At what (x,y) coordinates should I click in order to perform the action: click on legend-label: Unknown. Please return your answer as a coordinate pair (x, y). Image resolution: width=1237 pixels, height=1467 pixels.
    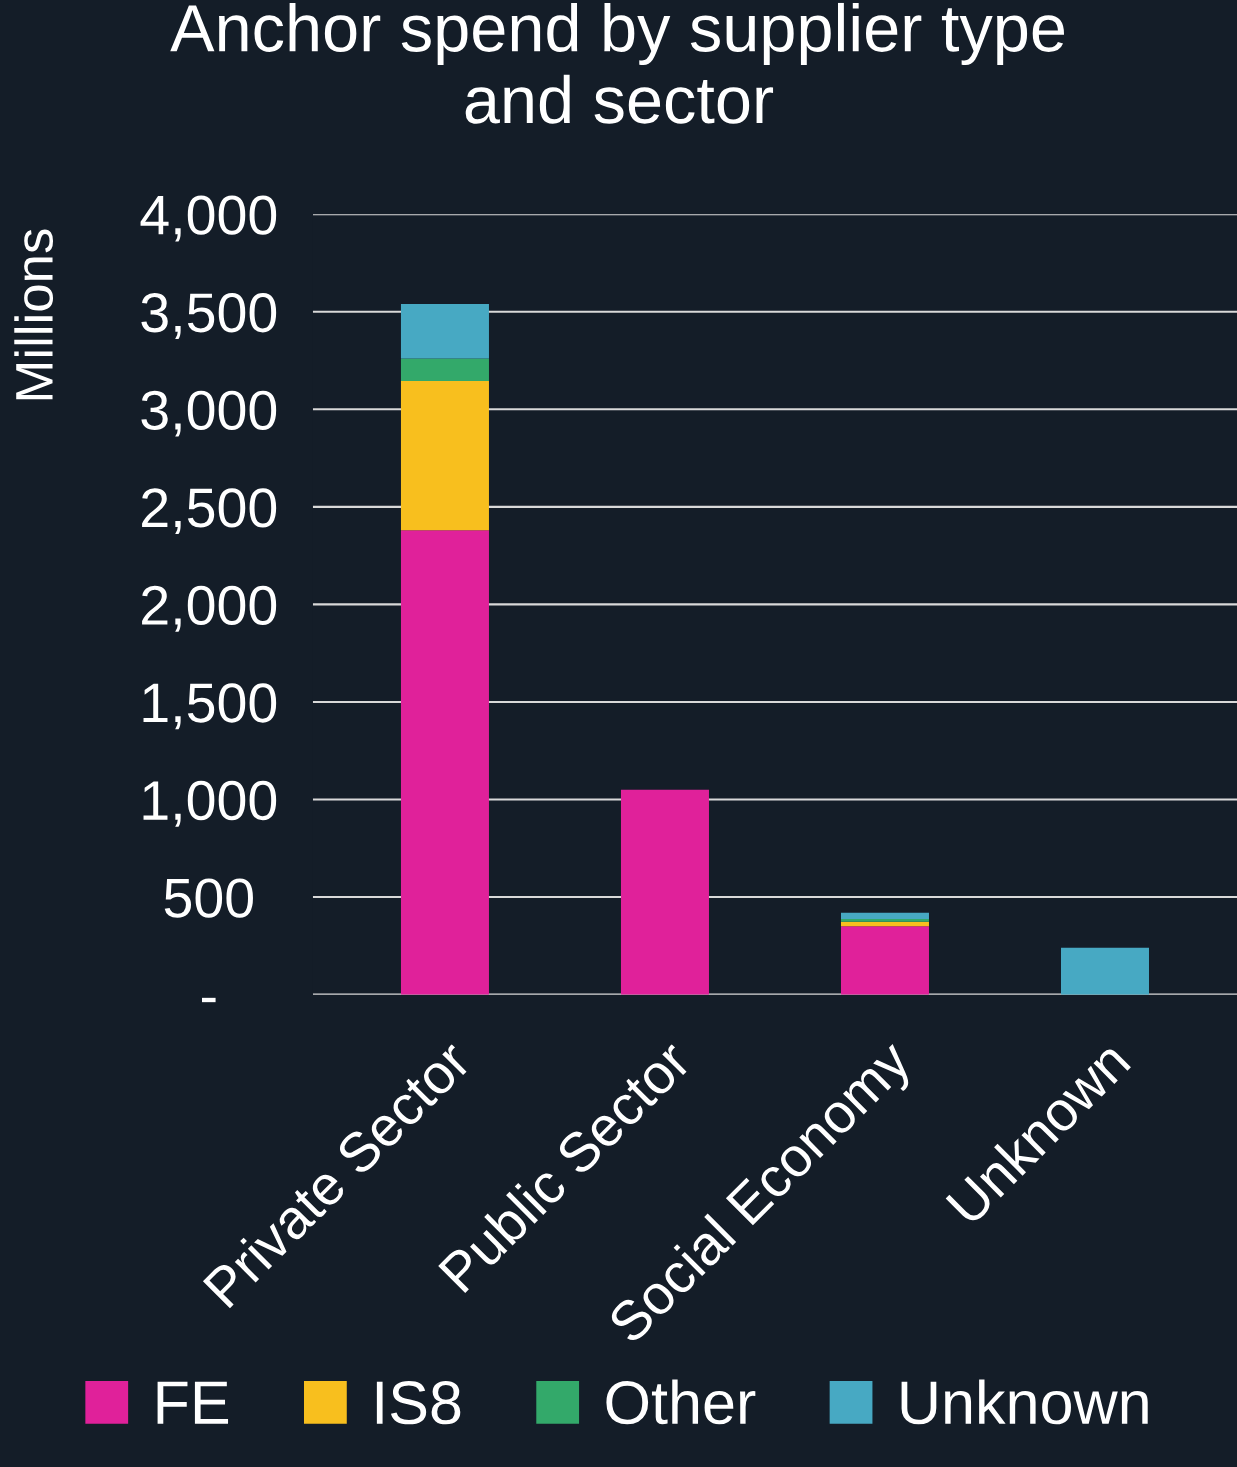
    Looking at the image, I should click on (1024, 1402).